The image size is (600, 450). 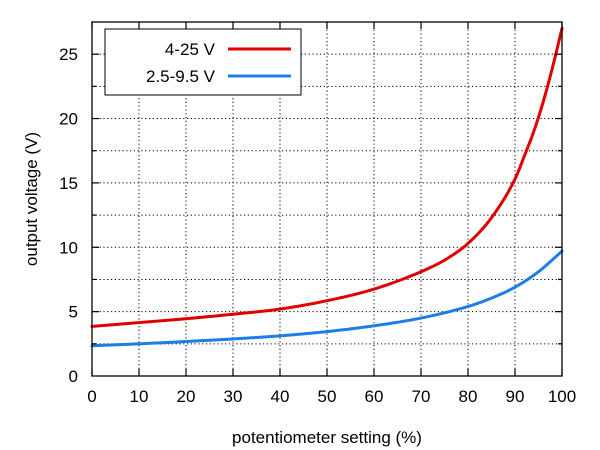 I want to click on x-tick-label: 20, so click(x=186, y=396).